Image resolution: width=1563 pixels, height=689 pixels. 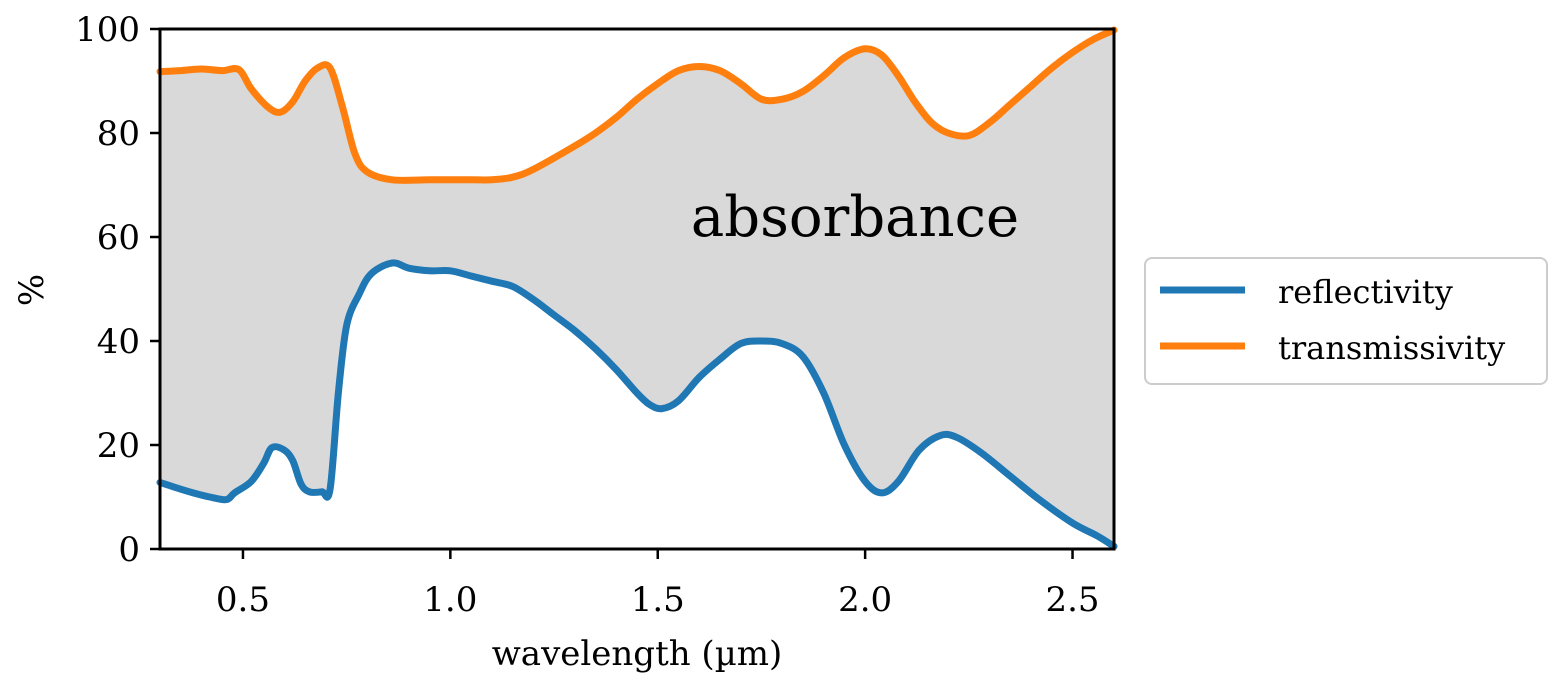 I want to click on y-tick-label: 20, so click(x=118, y=446).